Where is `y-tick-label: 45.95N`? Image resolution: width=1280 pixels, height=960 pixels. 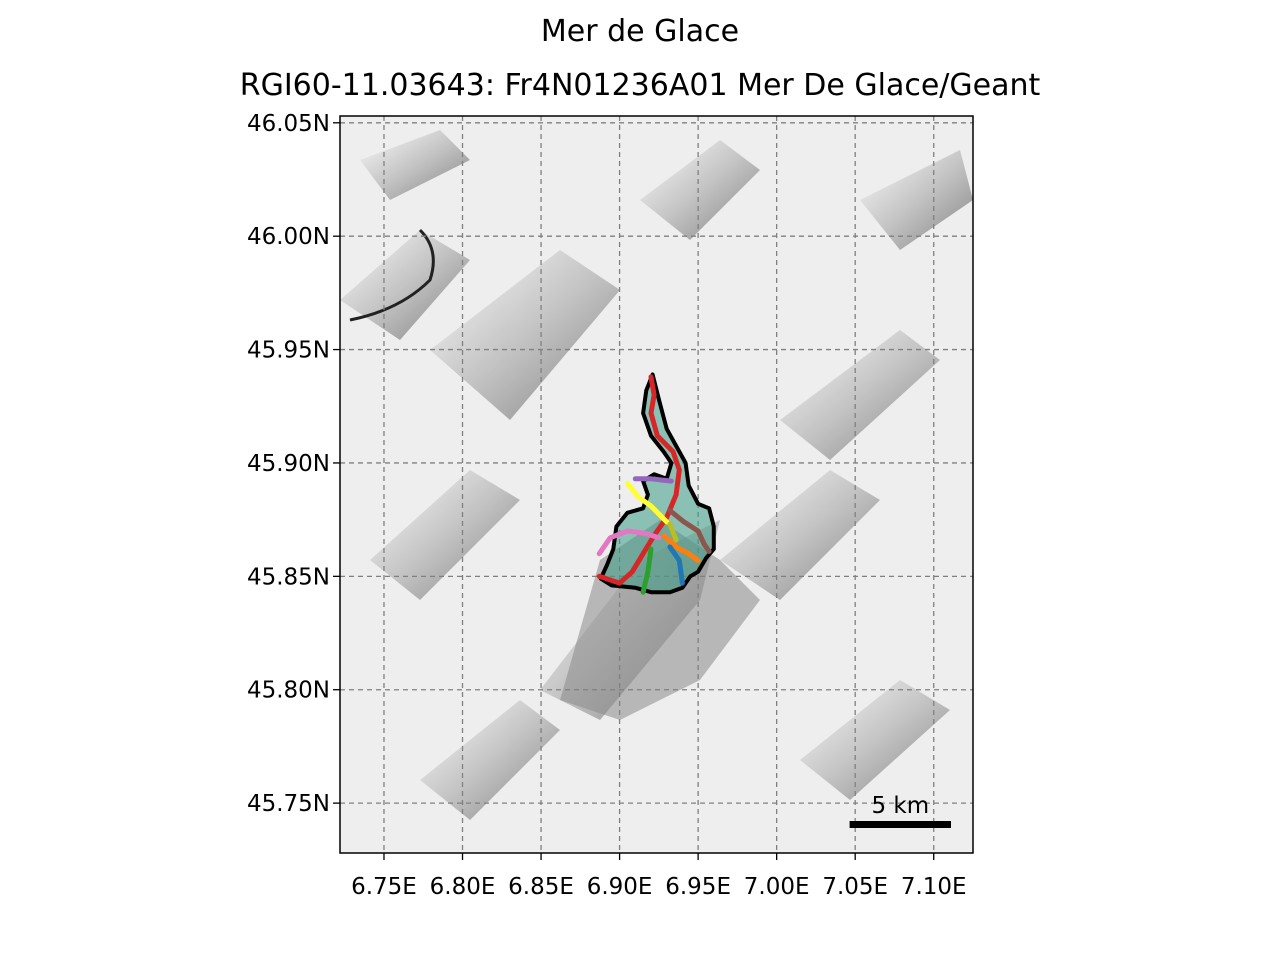
y-tick-label: 45.95N is located at coordinates (288, 351).